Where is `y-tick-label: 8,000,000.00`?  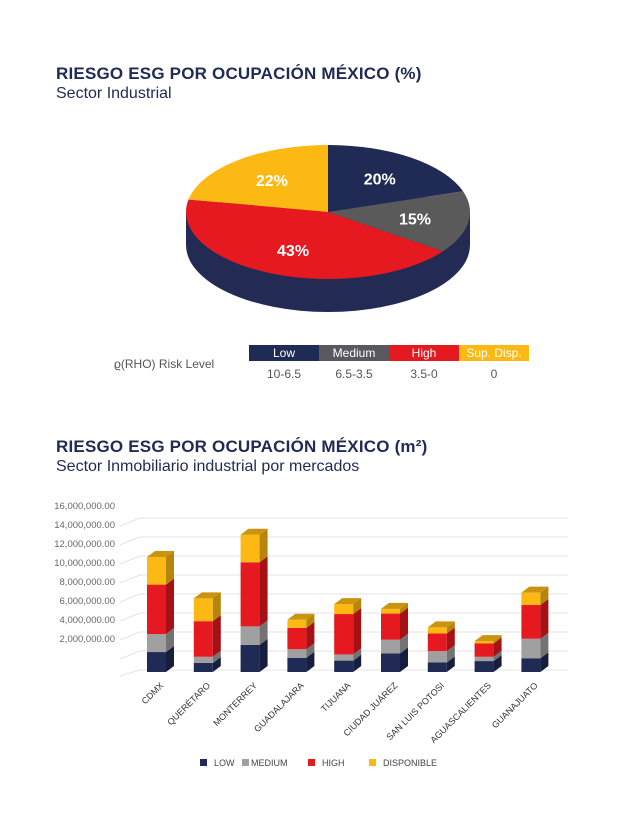
y-tick-label: 8,000,000.00 is located at coordinates (87, 582).